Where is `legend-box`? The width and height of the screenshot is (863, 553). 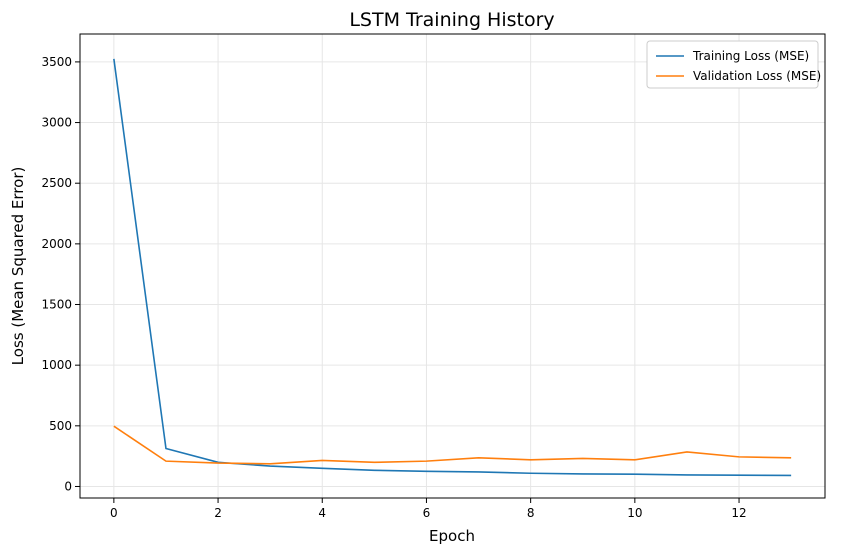
legend-box is located at coordinates (732, 64).